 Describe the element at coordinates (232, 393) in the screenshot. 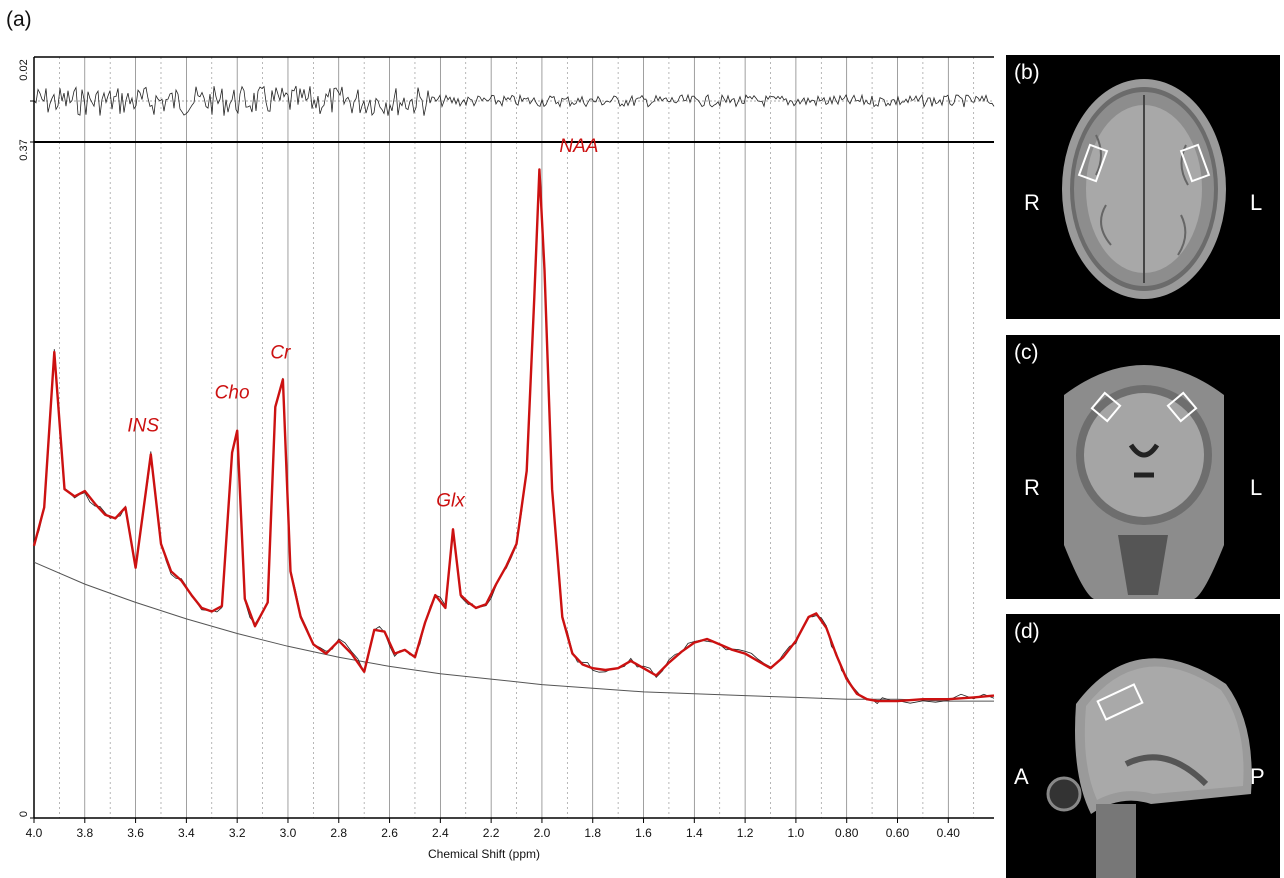

I see `peak-label: Cho` at that location.